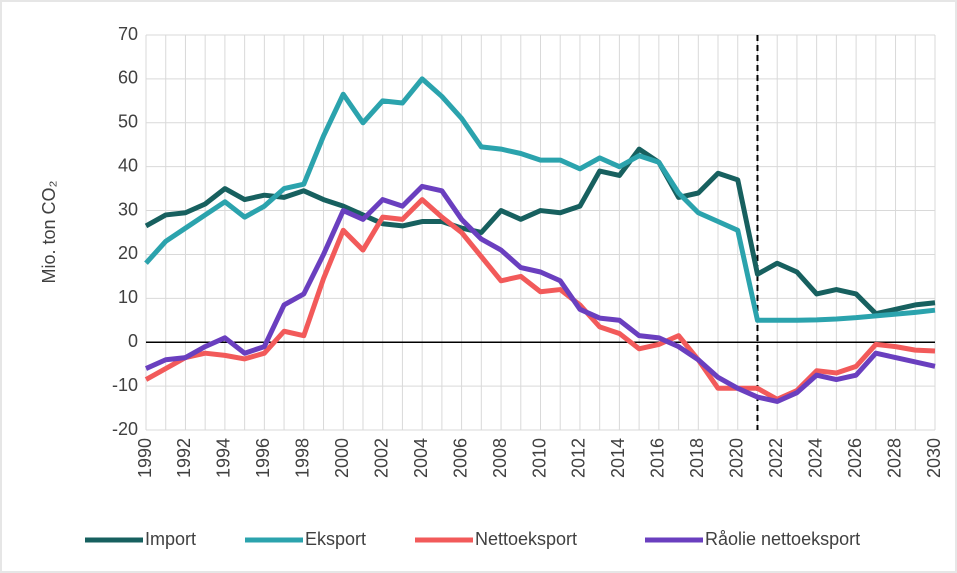 This screenshot has height=573, width=957. I want to click on legend-label: Eksport, so click(335, 539).